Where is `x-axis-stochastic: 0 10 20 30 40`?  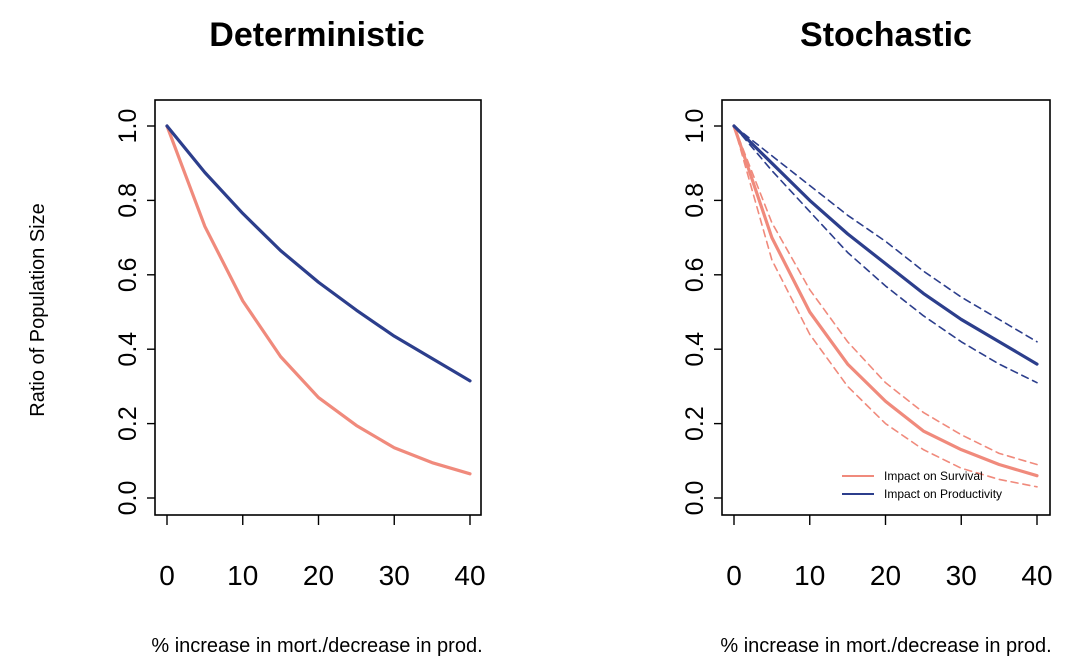
x-axis-stochastic: 0 10 20 30 40 is located at coordinates (889, 553).